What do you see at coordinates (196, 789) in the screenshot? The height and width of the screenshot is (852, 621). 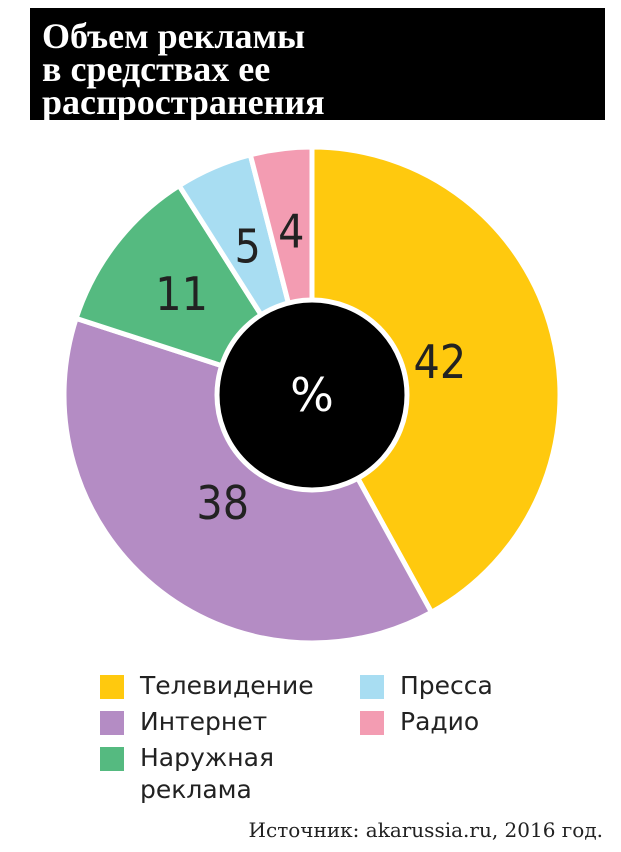 I see `legend-label-outdoor-line-2: реклама` at bounding box center [196, 789].